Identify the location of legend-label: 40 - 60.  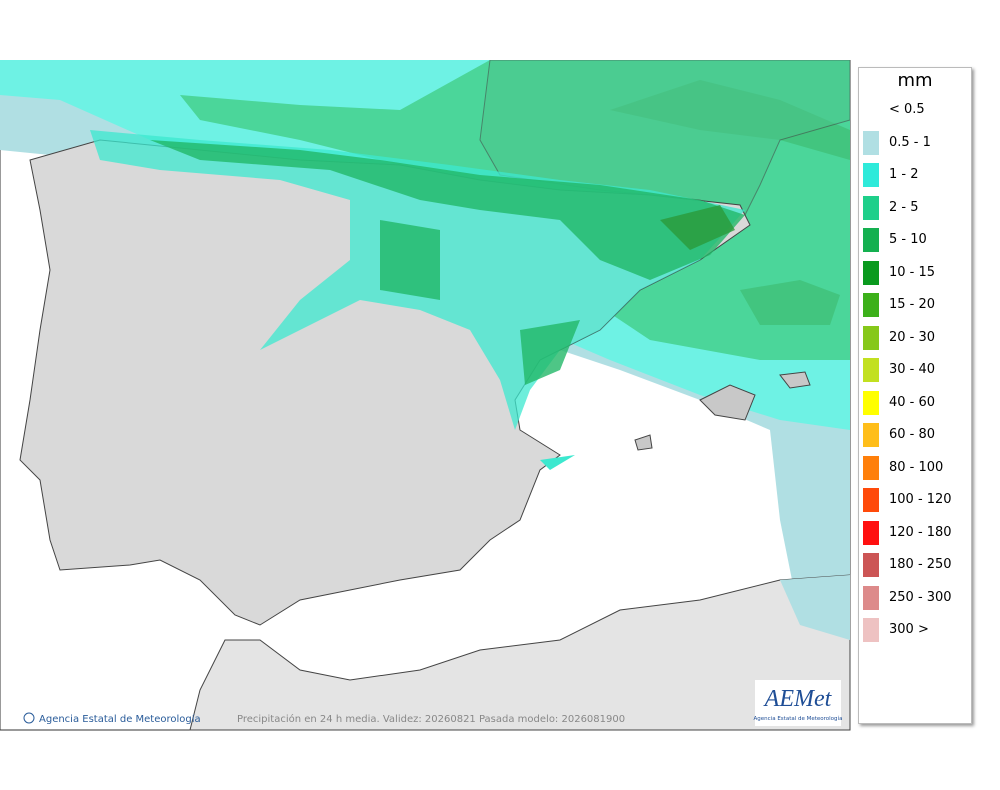
(912, 402).